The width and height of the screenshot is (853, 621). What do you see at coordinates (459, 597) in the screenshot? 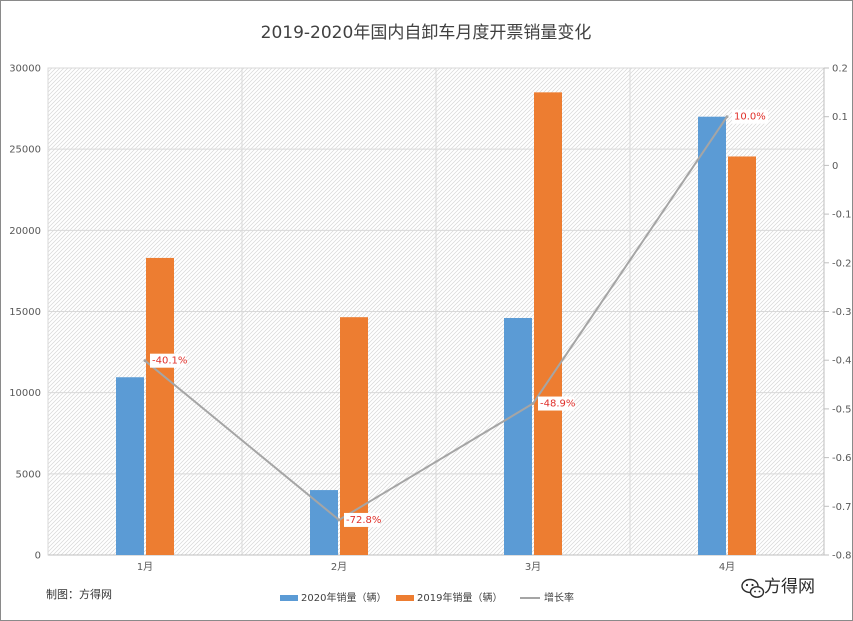
I see `legend-label: 2019年销量（辆）` at bounding box center [459, 597].